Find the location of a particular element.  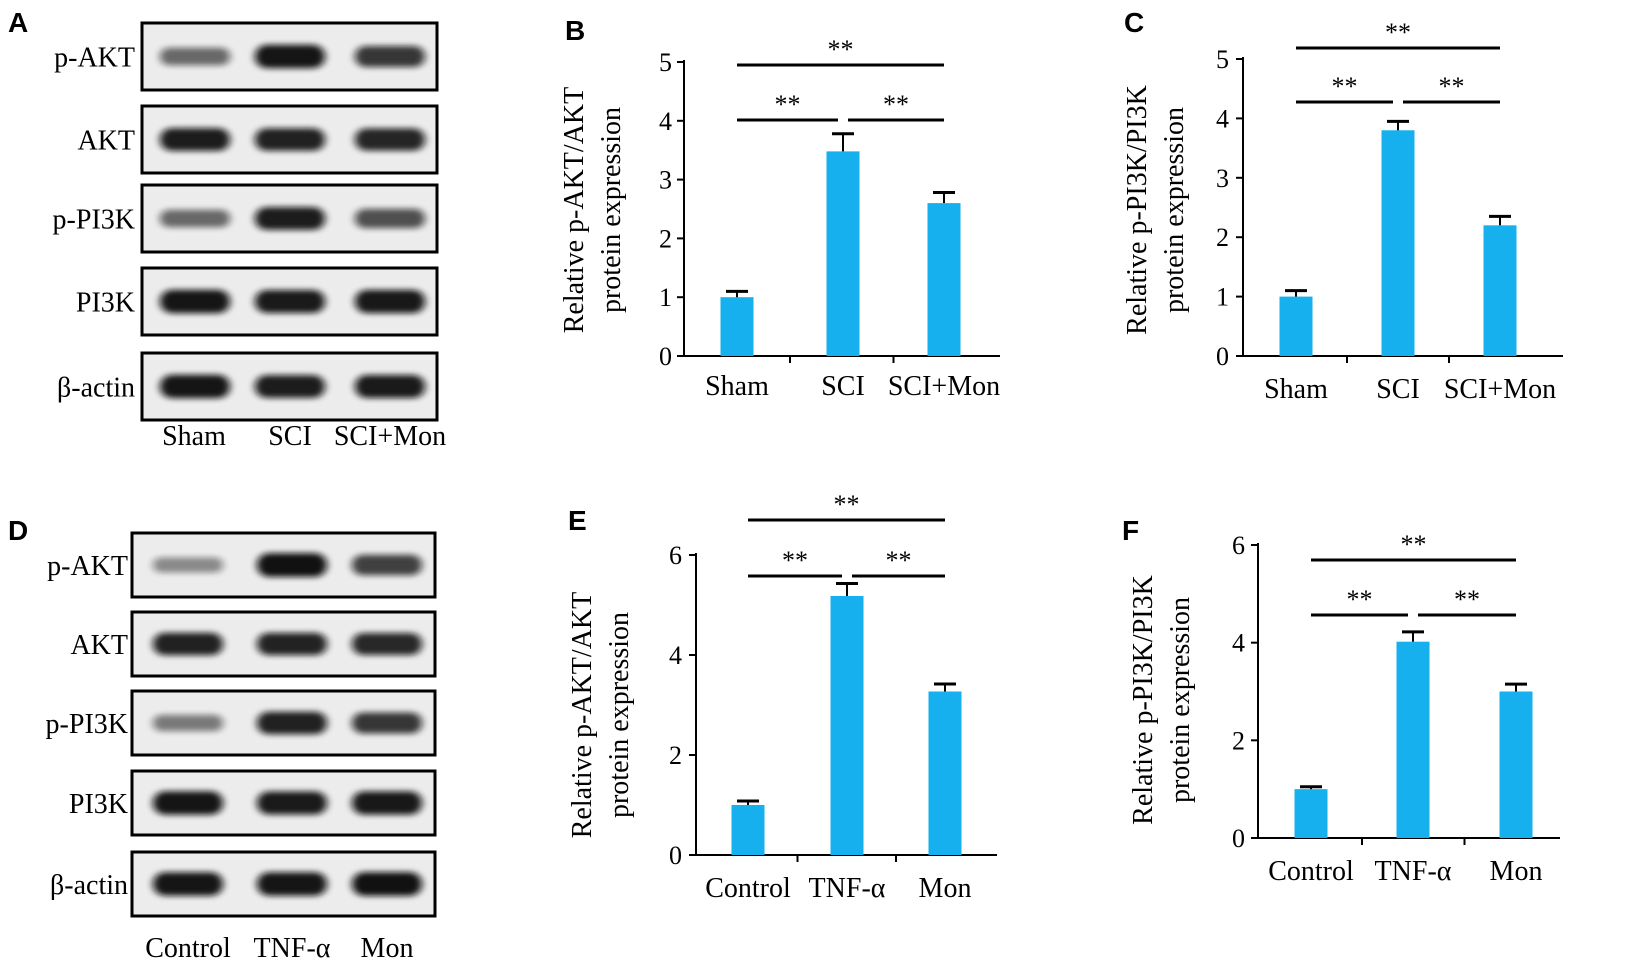

y-tick-label: 6 is located at coordinates (1238, 545).